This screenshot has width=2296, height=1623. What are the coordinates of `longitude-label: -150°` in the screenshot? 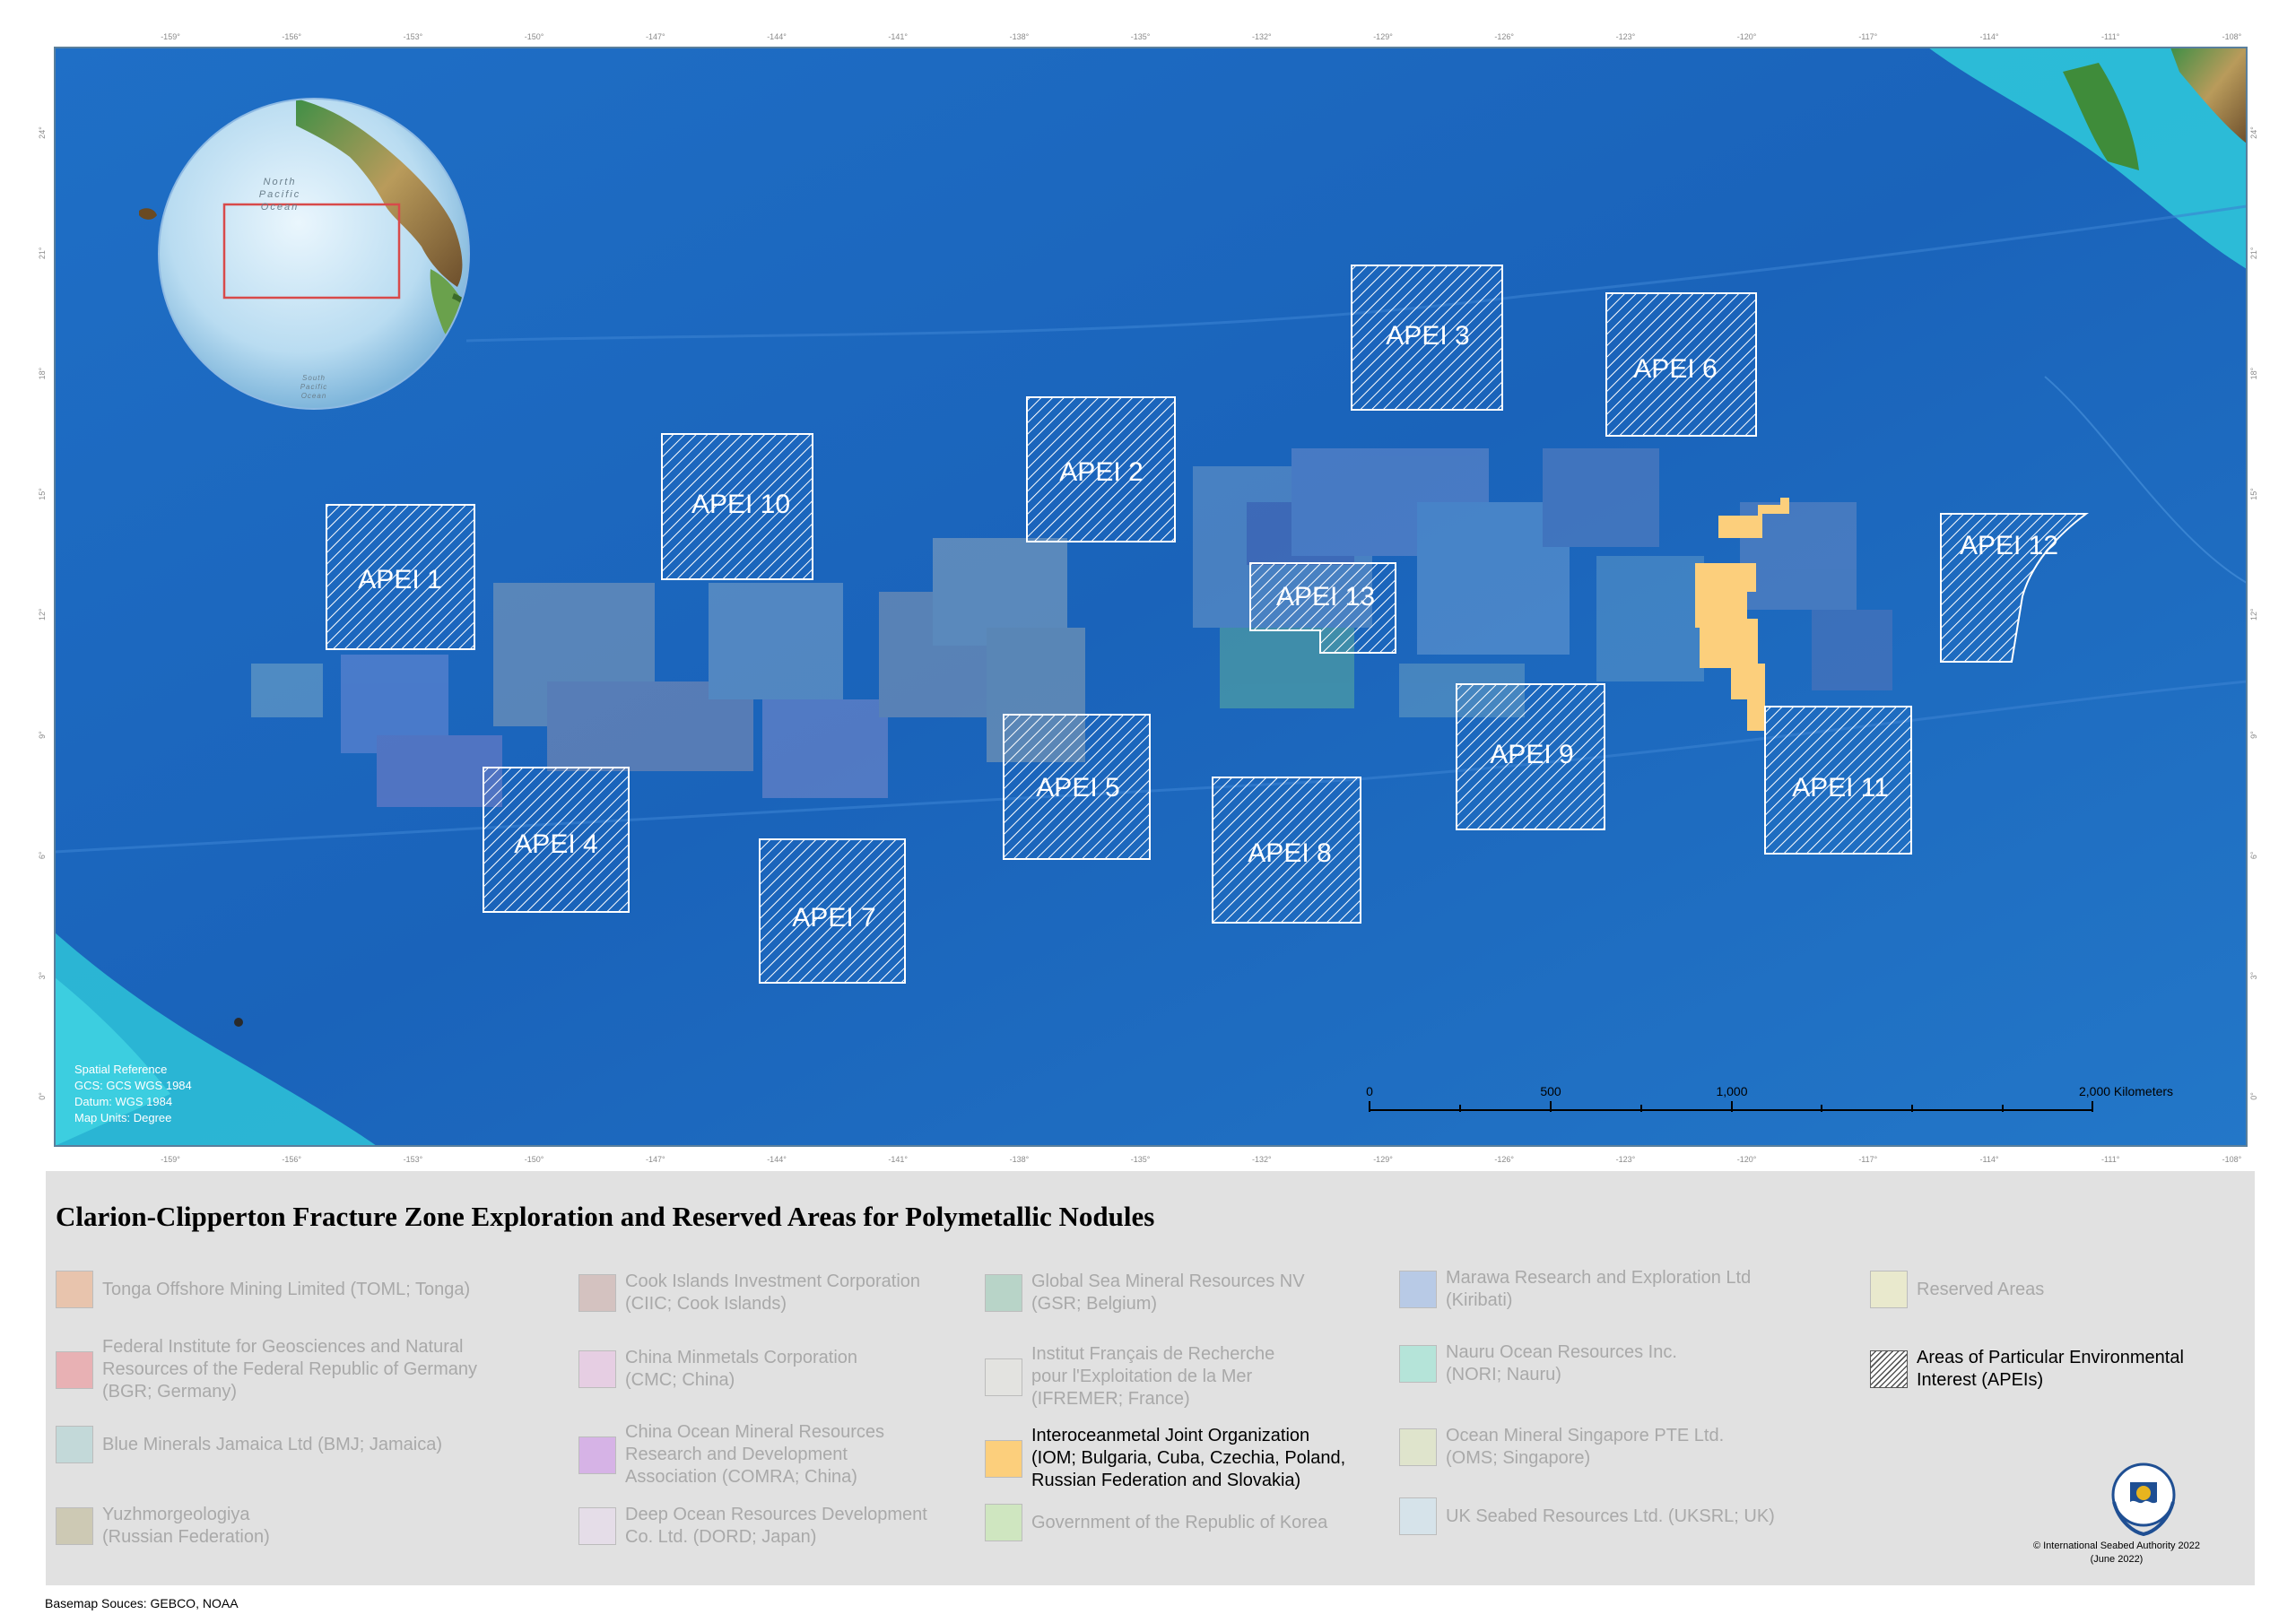 It's located at (534, 36).